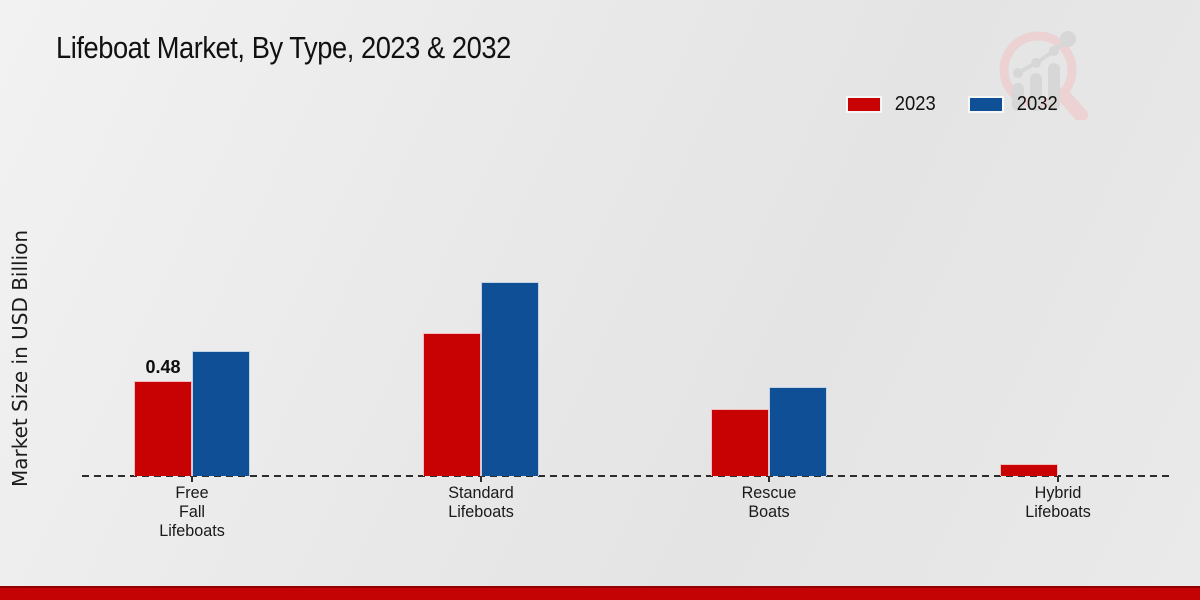 The image size is (1200, 600). I want to click on category-label-rescue-boats: Rescue Boats, so click(769, 502).